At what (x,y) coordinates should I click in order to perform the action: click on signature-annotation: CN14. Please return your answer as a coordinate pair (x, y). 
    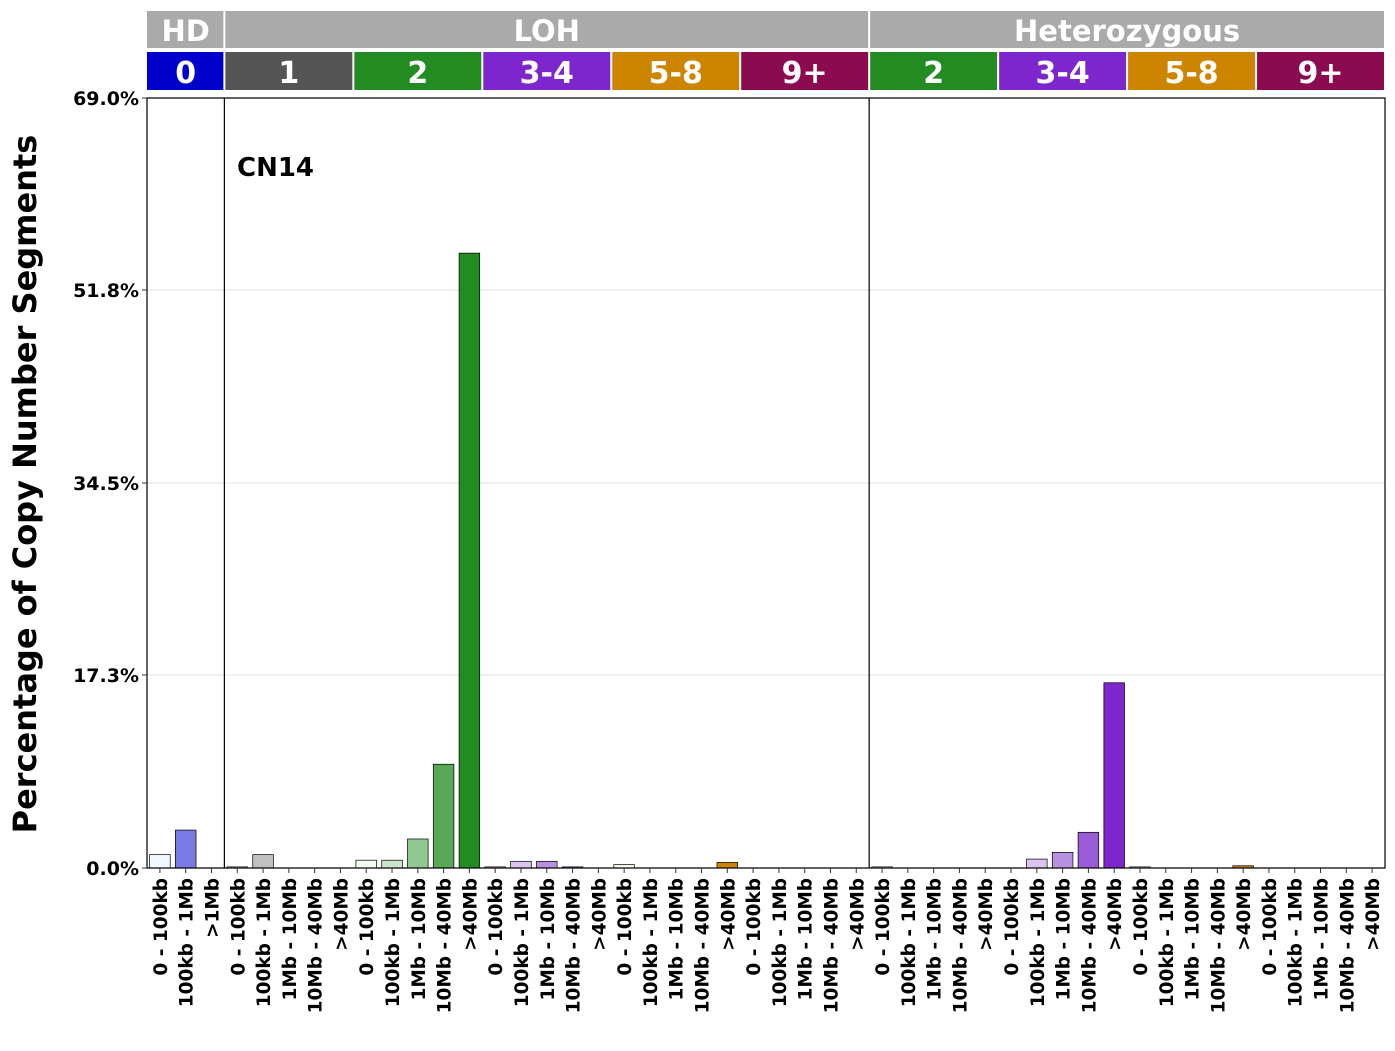
    Looking at the image, I should click on (275, 168).